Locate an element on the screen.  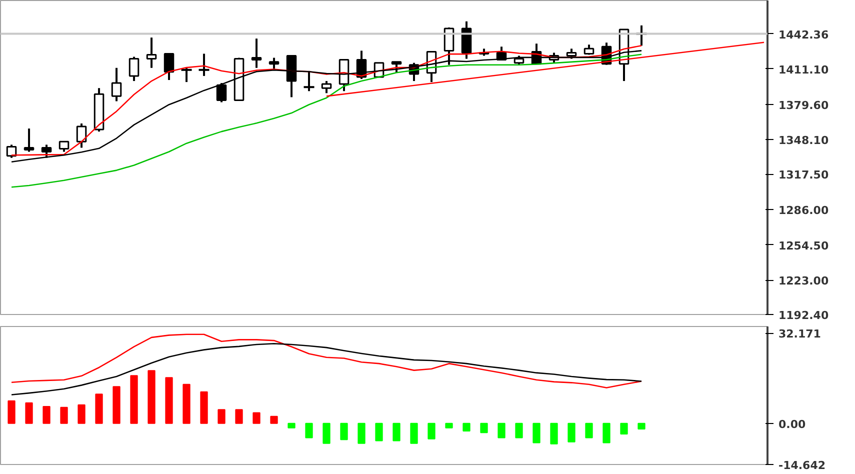
y-tick-label: 1317.50 is located at coordinates (803, 175).